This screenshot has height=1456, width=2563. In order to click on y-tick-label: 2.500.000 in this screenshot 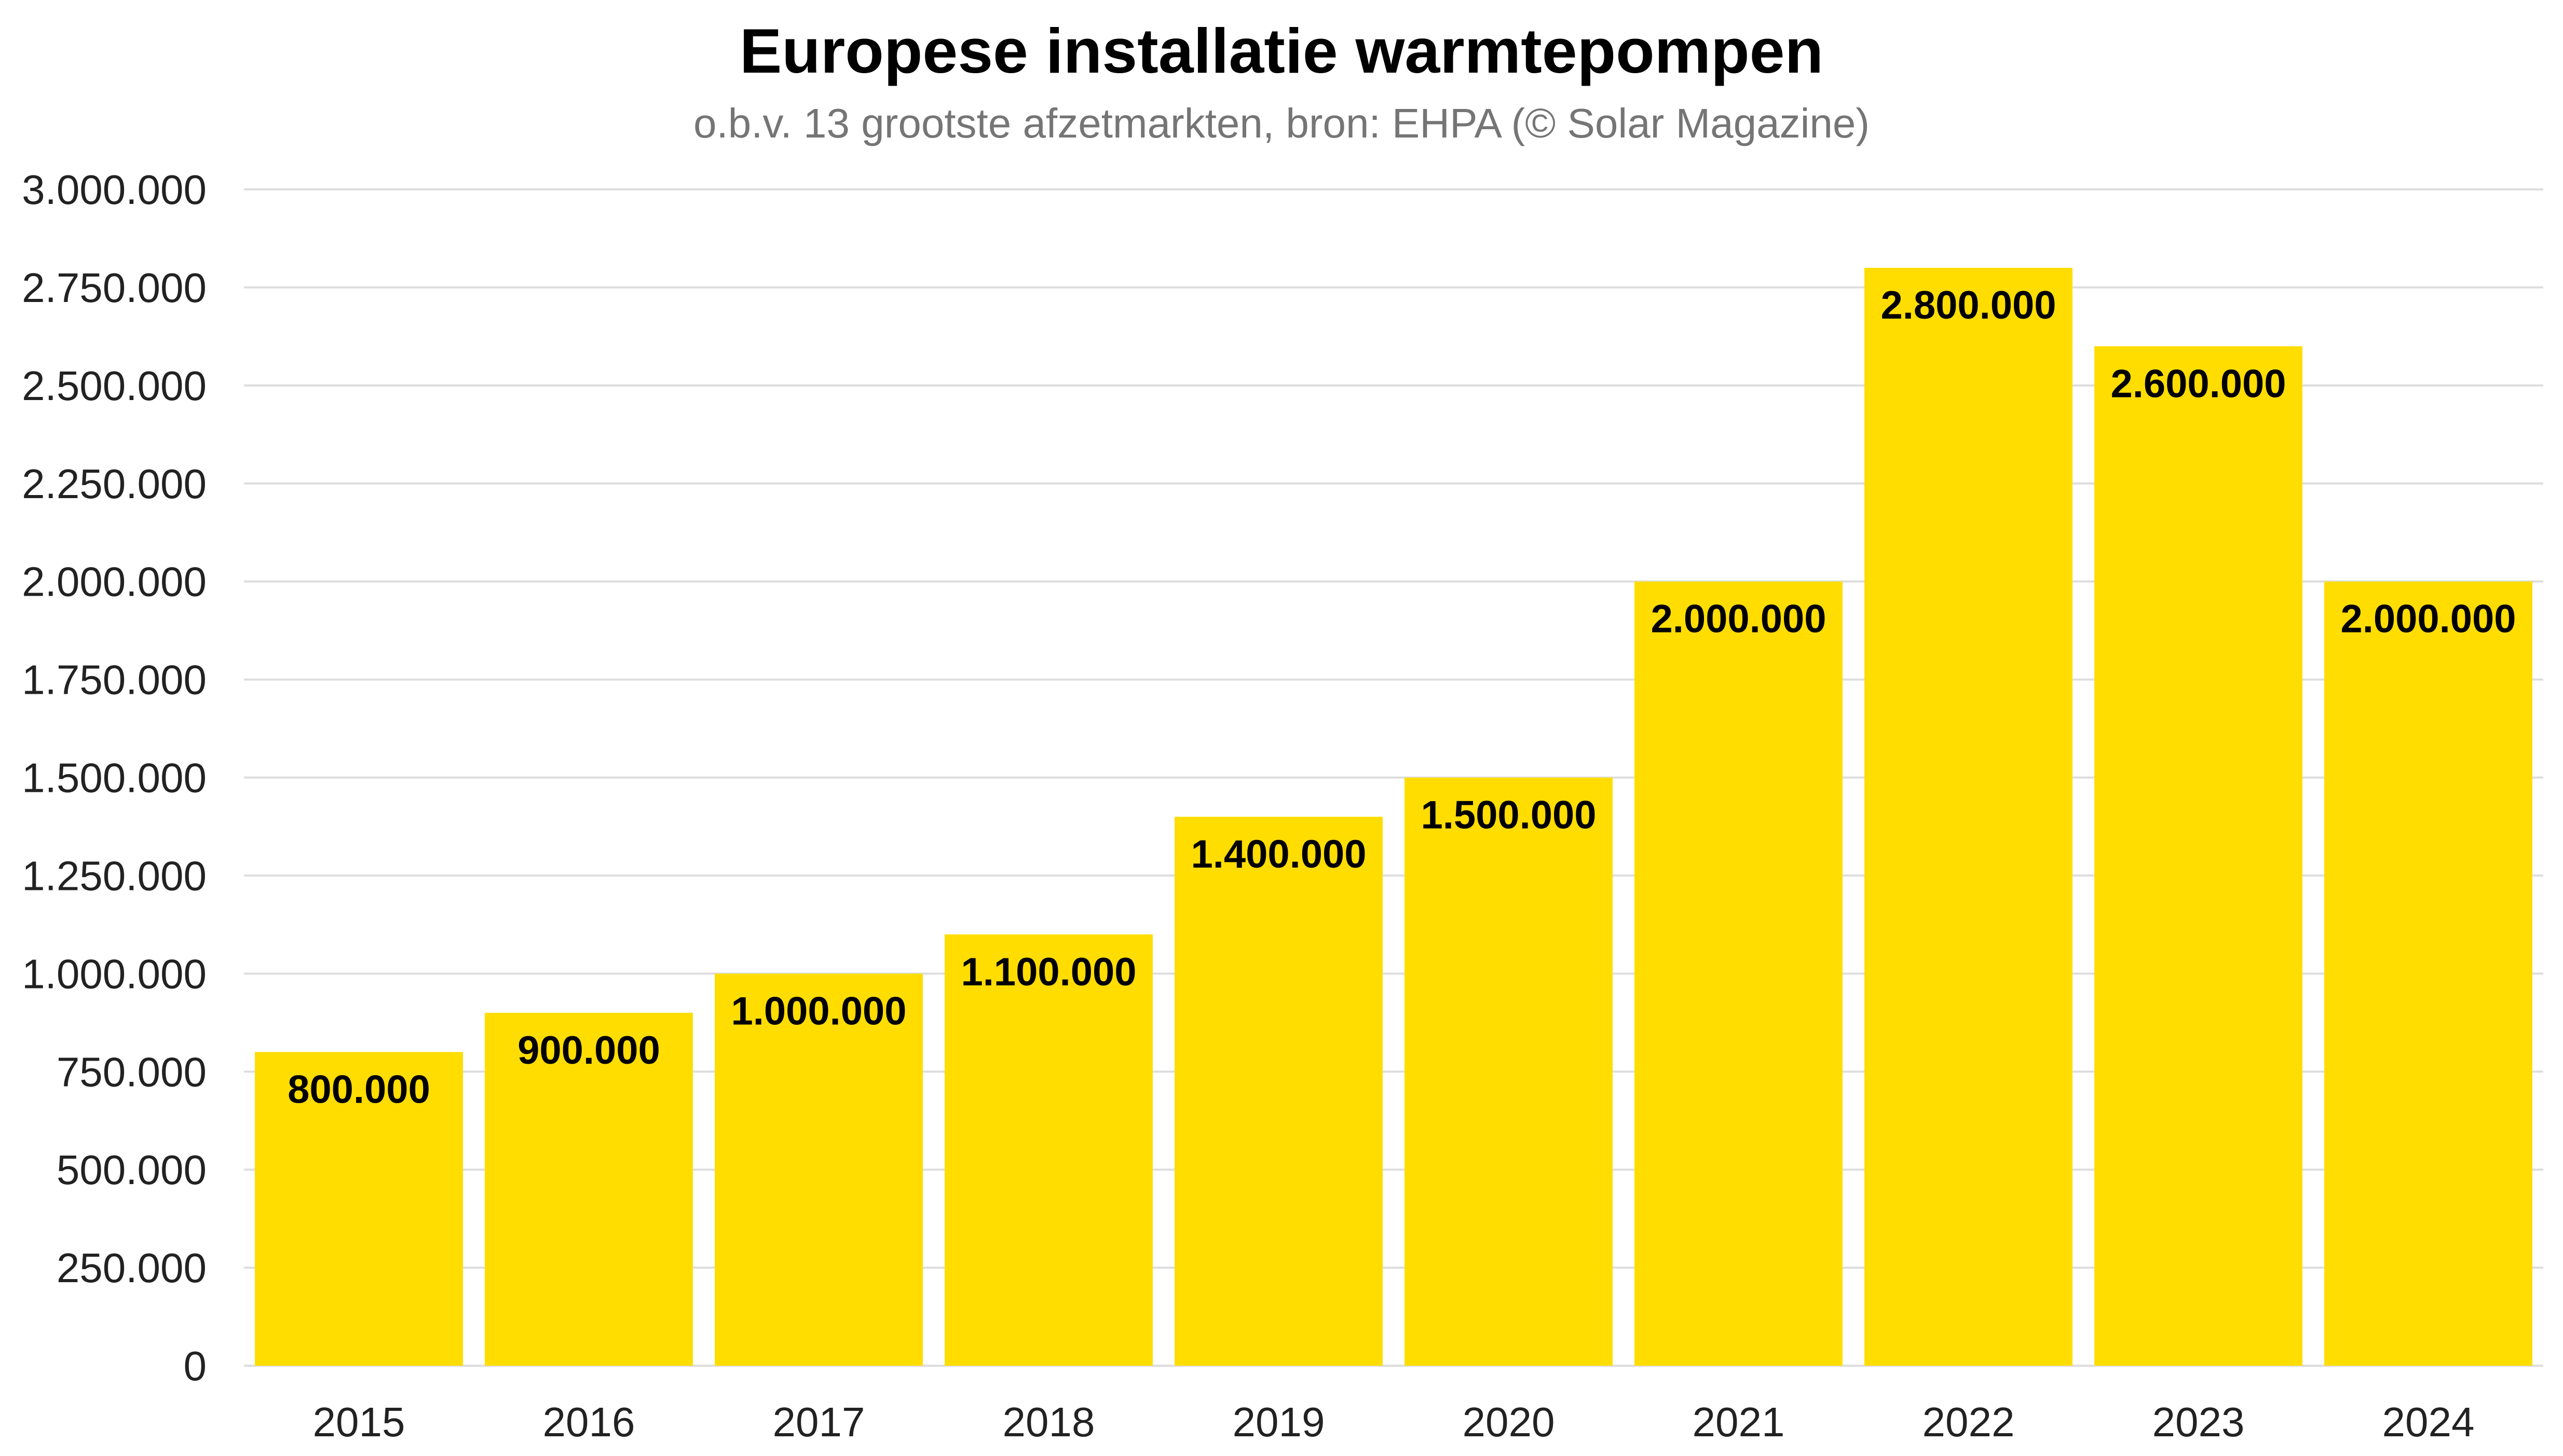, I will do `click(114, 386)`.